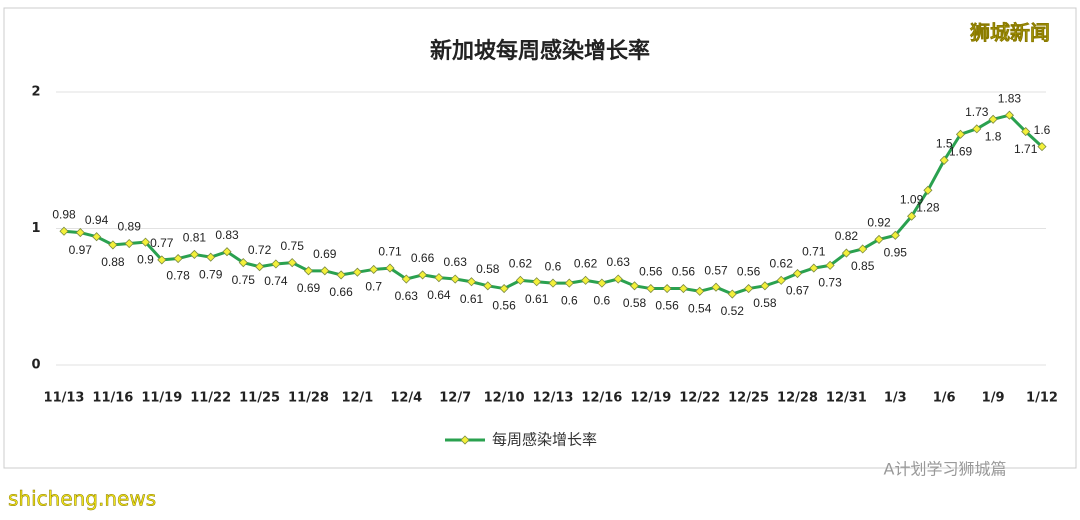 The height and width of the screenshot is (520, 1080). I want to click on x-tick-label: 11/28, so click(308, 398).